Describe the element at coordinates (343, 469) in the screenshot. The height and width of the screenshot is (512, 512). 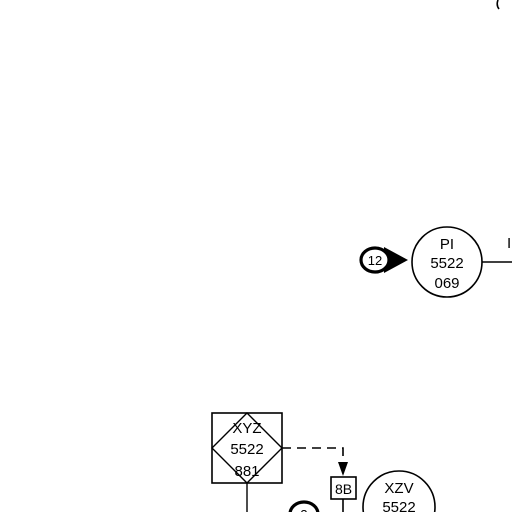
I see `signal-arrowhead` at that location.